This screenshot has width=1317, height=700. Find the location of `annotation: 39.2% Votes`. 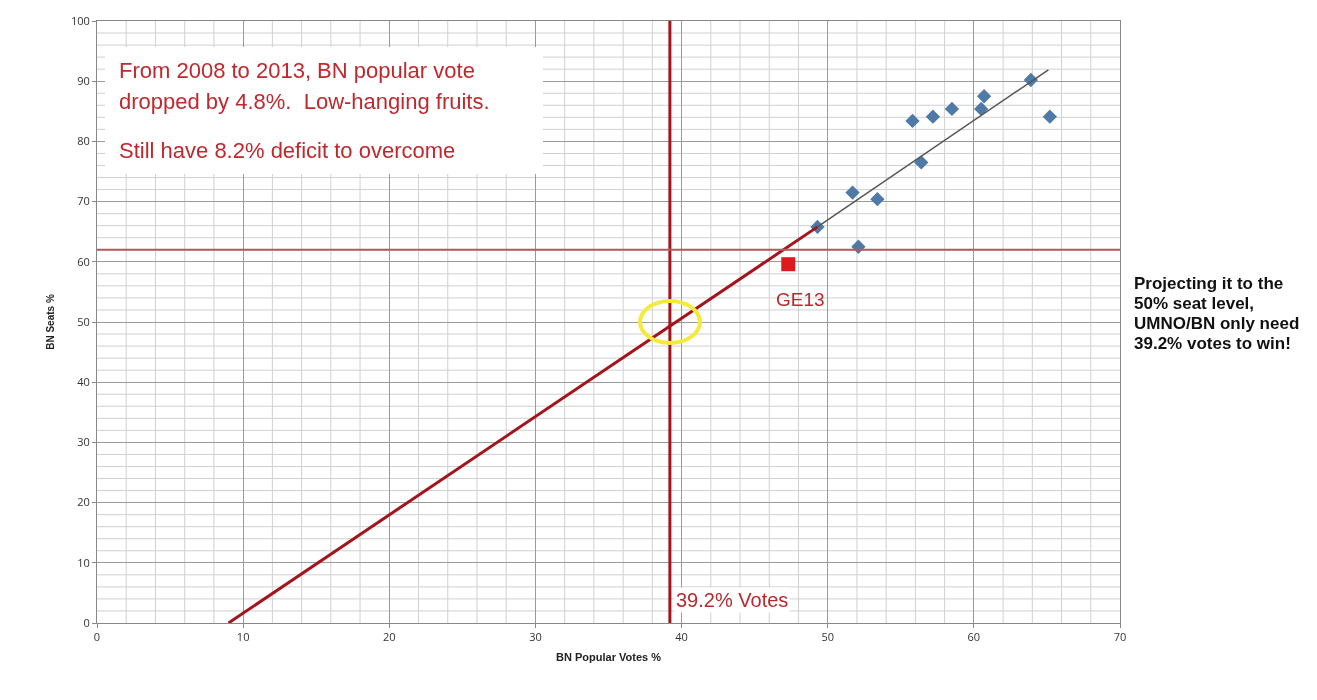

annotation: 39.2% Votes is located at coordinates (732, 600).